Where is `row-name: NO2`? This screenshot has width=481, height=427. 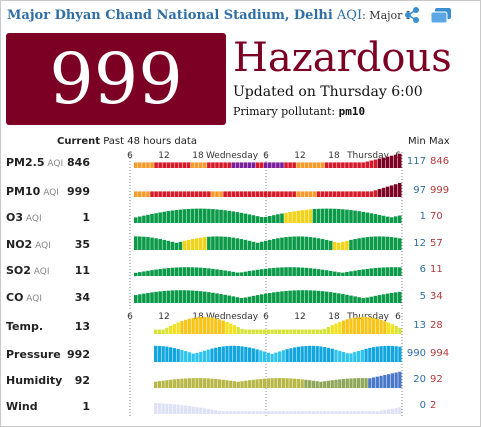 row-name: NO2 is located at coordinates (19, 244).